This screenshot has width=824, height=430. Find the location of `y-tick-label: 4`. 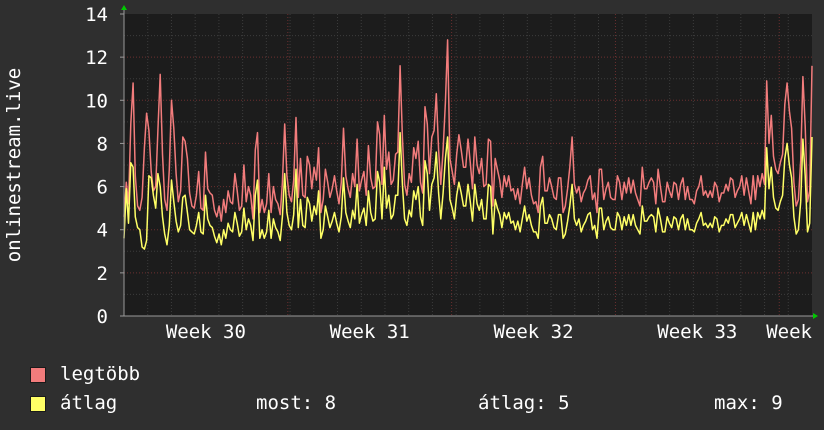

y-tick-label: 4 is located at coordinates (102, 231).